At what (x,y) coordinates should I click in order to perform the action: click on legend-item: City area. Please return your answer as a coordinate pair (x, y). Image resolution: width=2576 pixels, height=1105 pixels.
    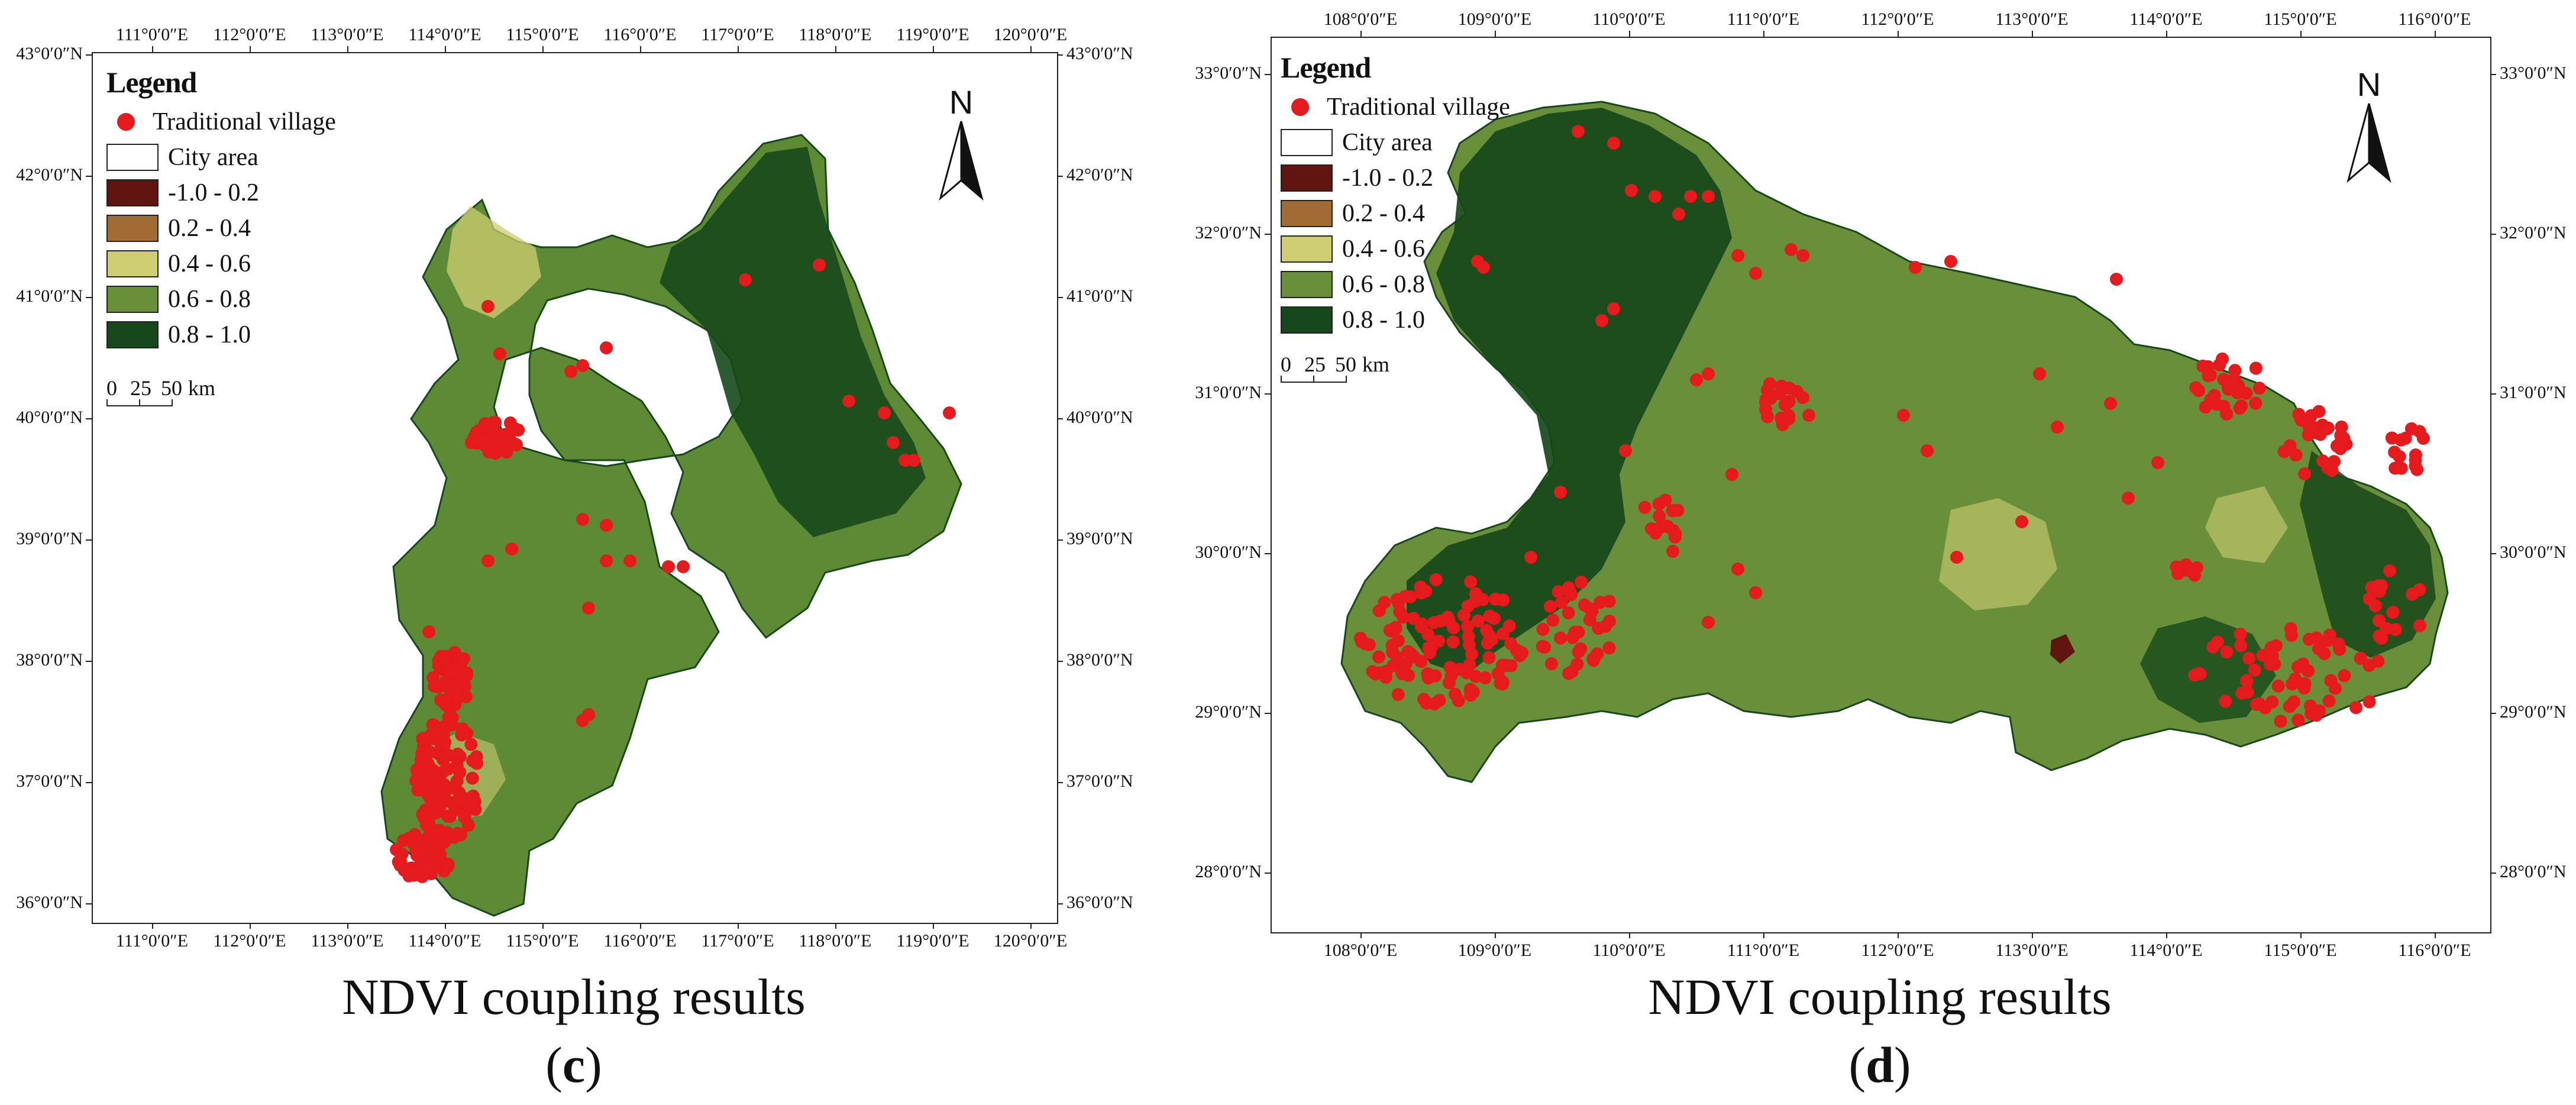
    Looking at the image, I should click on (221, 157).